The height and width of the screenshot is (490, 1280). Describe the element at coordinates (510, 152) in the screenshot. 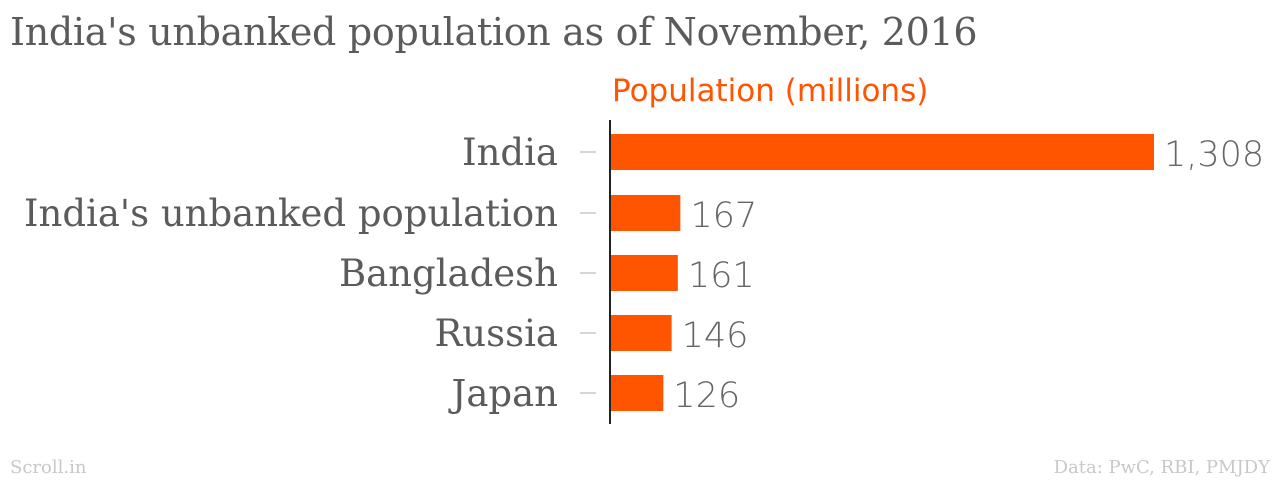

I see `category-label: India` at that location.